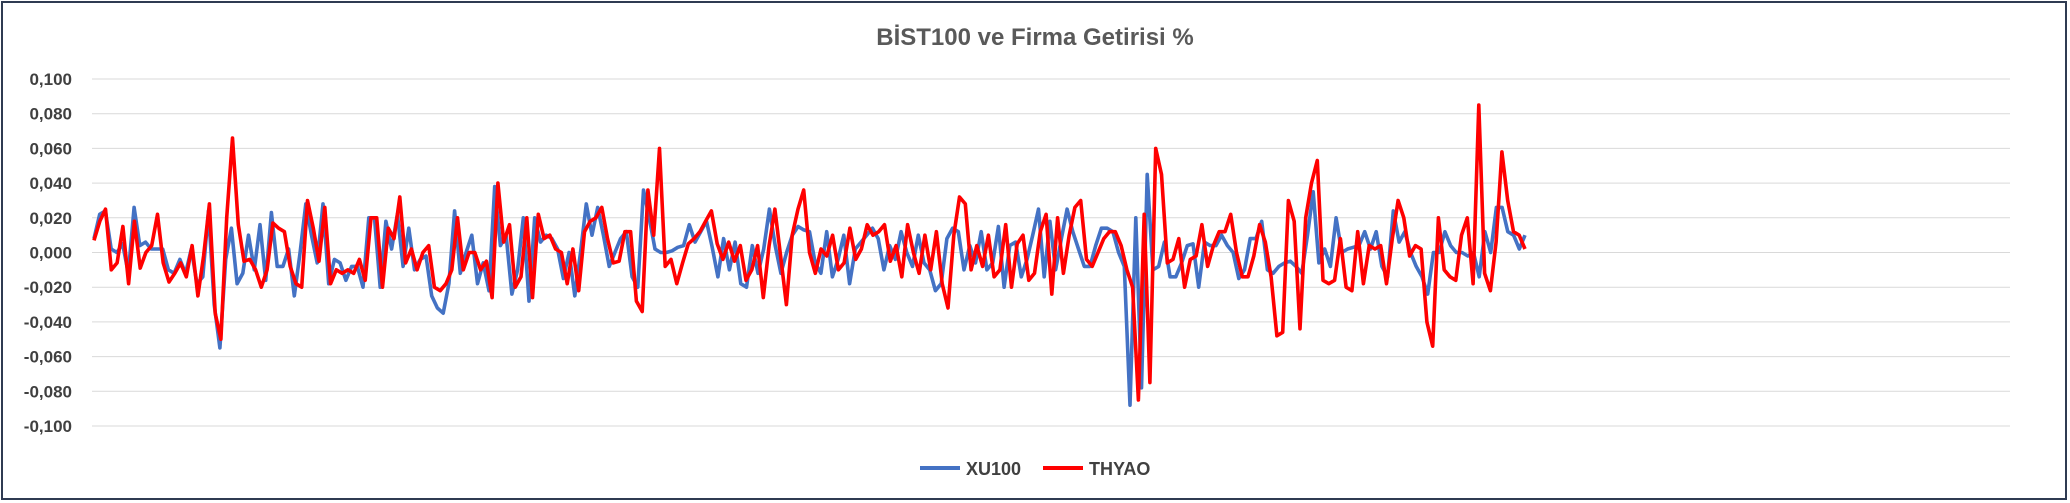 This screenshot has height=503, width=2070. What do you see at coordinates (48, 391) in the screenshot?
I see `y-tick-label: -0,080` at bounding box center [48, 391].